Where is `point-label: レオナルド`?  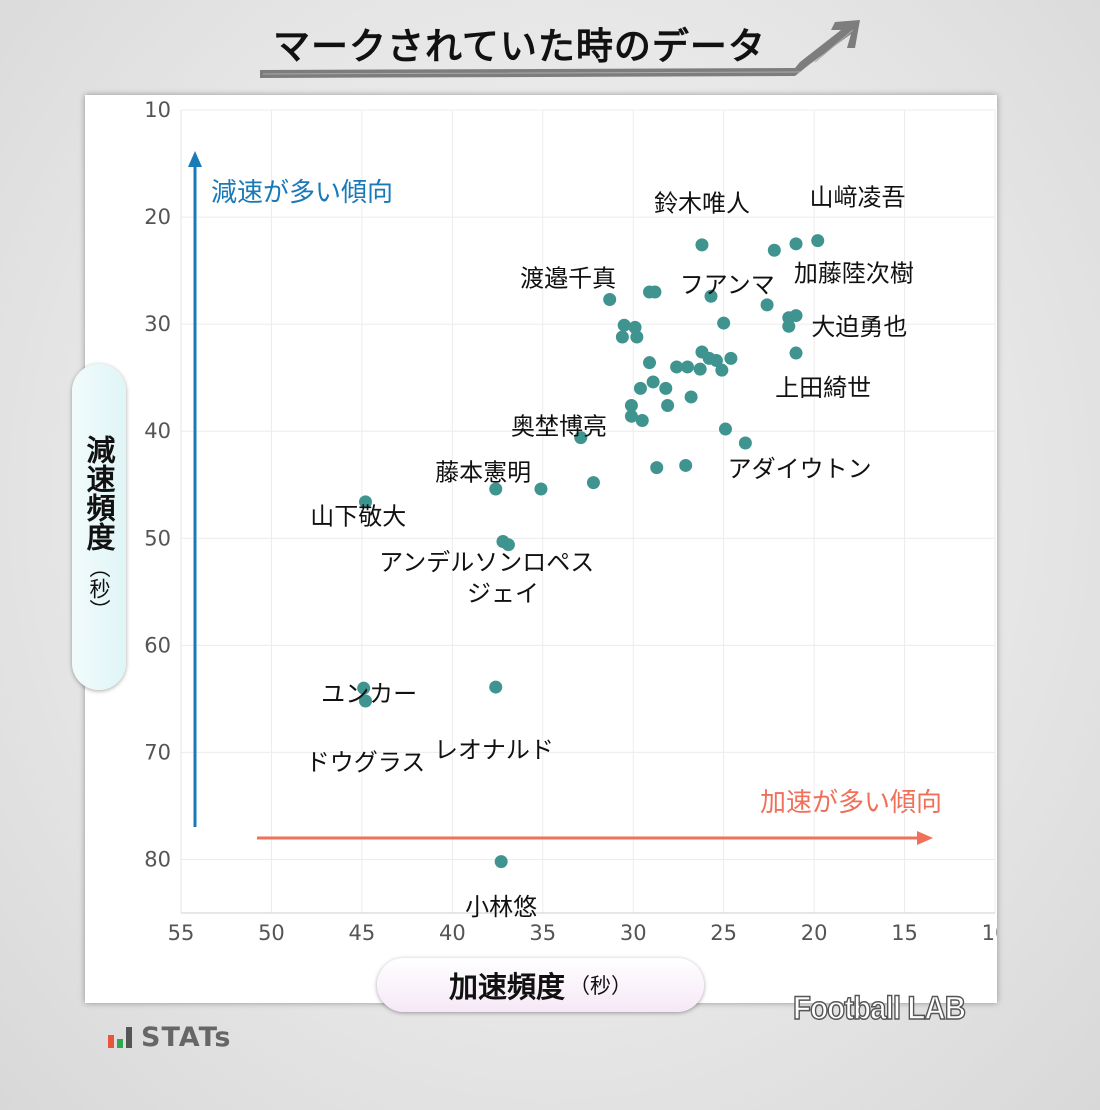
point-label: レオナルド is located at coordinates (494, 750).